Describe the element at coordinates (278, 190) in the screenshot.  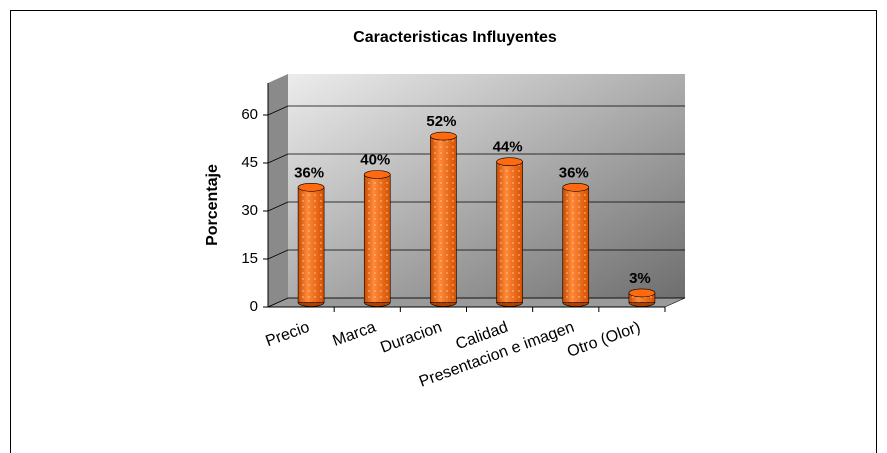
I see `side-wall` at that location.